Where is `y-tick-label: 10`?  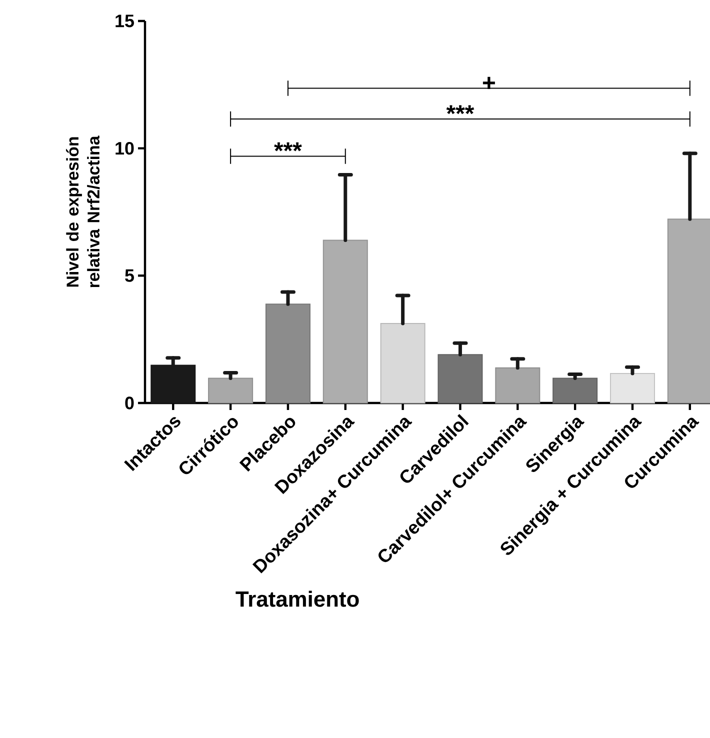 y-tick-label: 10 is located at coordinates (125, 148).